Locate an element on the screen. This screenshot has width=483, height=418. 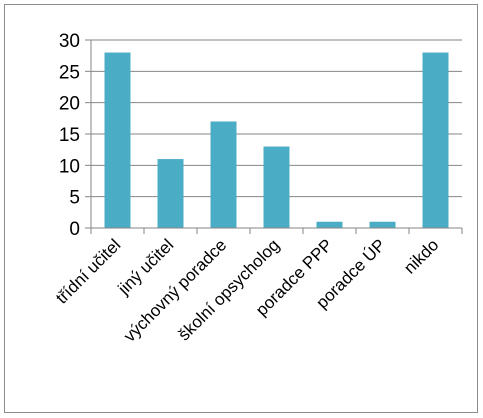
y-tick-label: 30 is located at coordinates (69, 41).